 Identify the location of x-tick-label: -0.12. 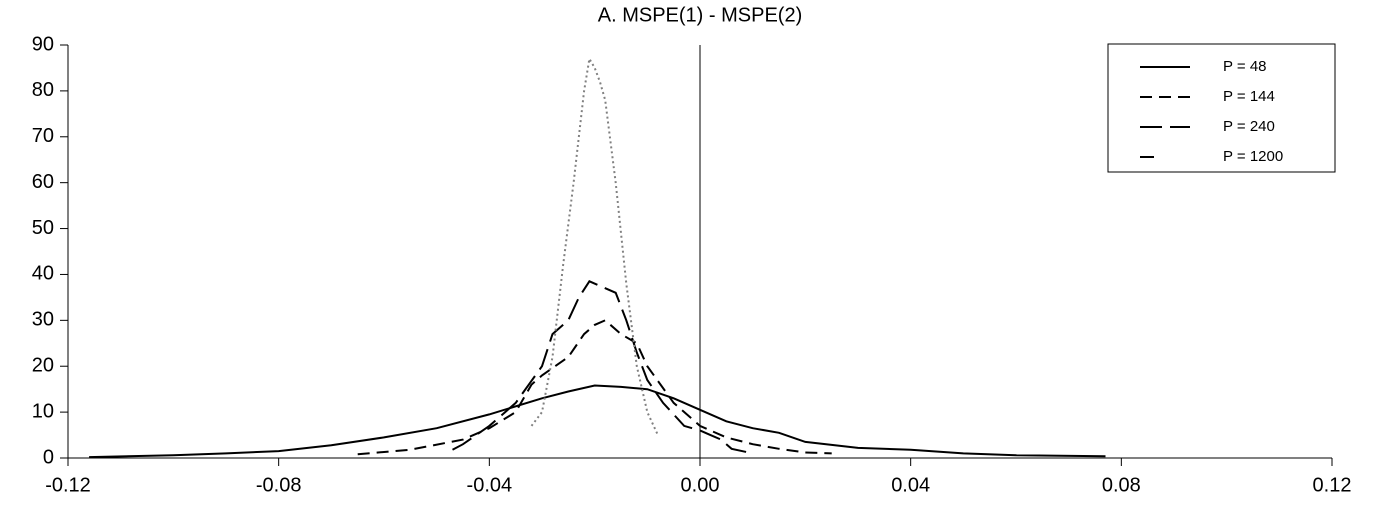
(68, 485).